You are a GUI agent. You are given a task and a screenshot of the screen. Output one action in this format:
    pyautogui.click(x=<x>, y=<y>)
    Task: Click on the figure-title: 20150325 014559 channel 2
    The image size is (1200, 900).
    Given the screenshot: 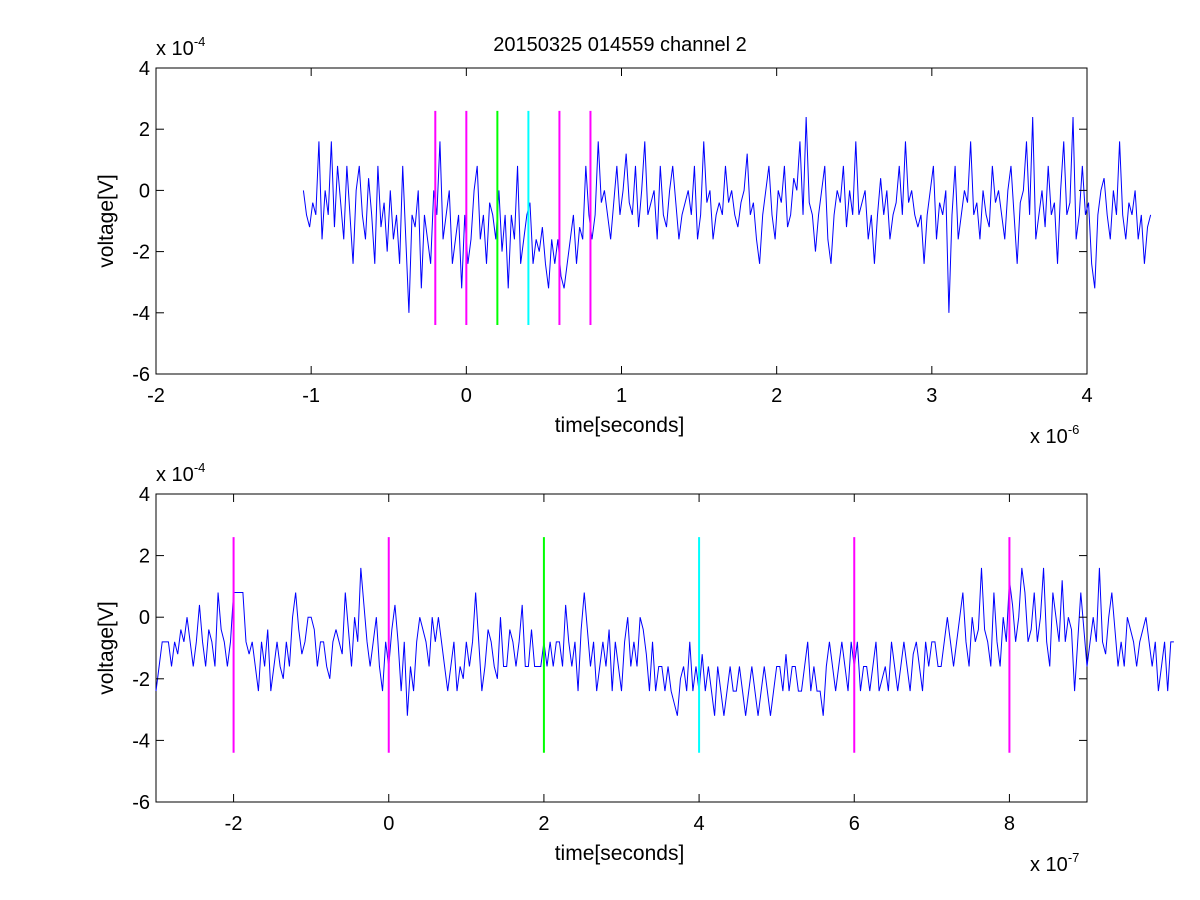 What is the action you would take?
    pyautogui.click(x=620, y=45)
    